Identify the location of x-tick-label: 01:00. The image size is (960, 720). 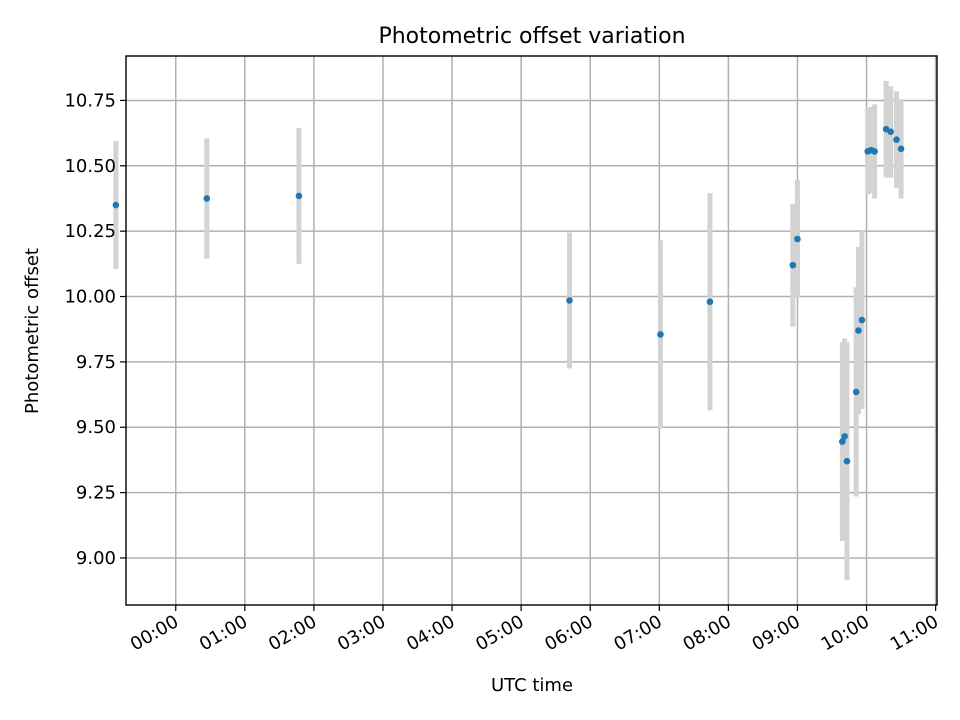
(223, 633).